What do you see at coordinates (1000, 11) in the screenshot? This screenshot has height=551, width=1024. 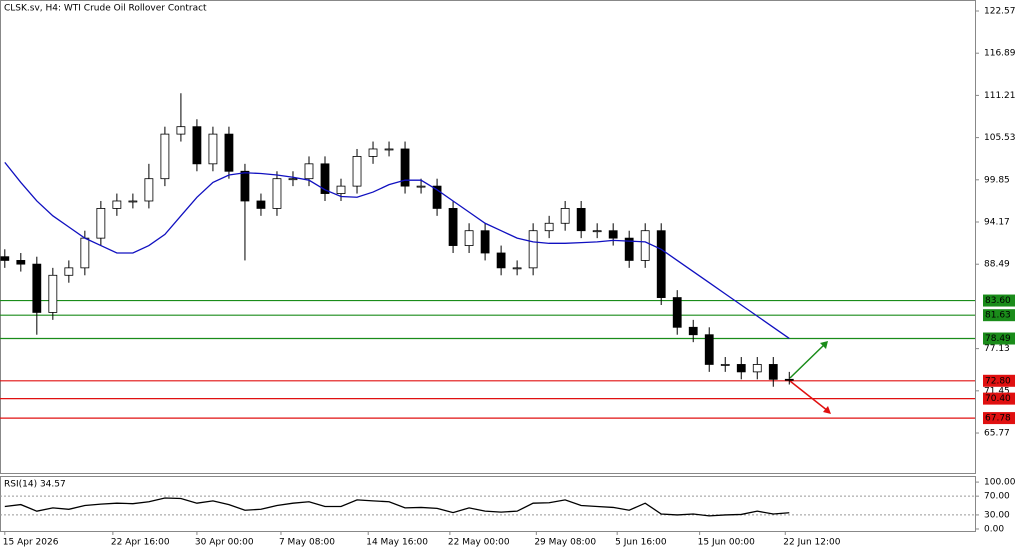 I see `y-tick-label: 122.57` at bounding box center [1000, 11].